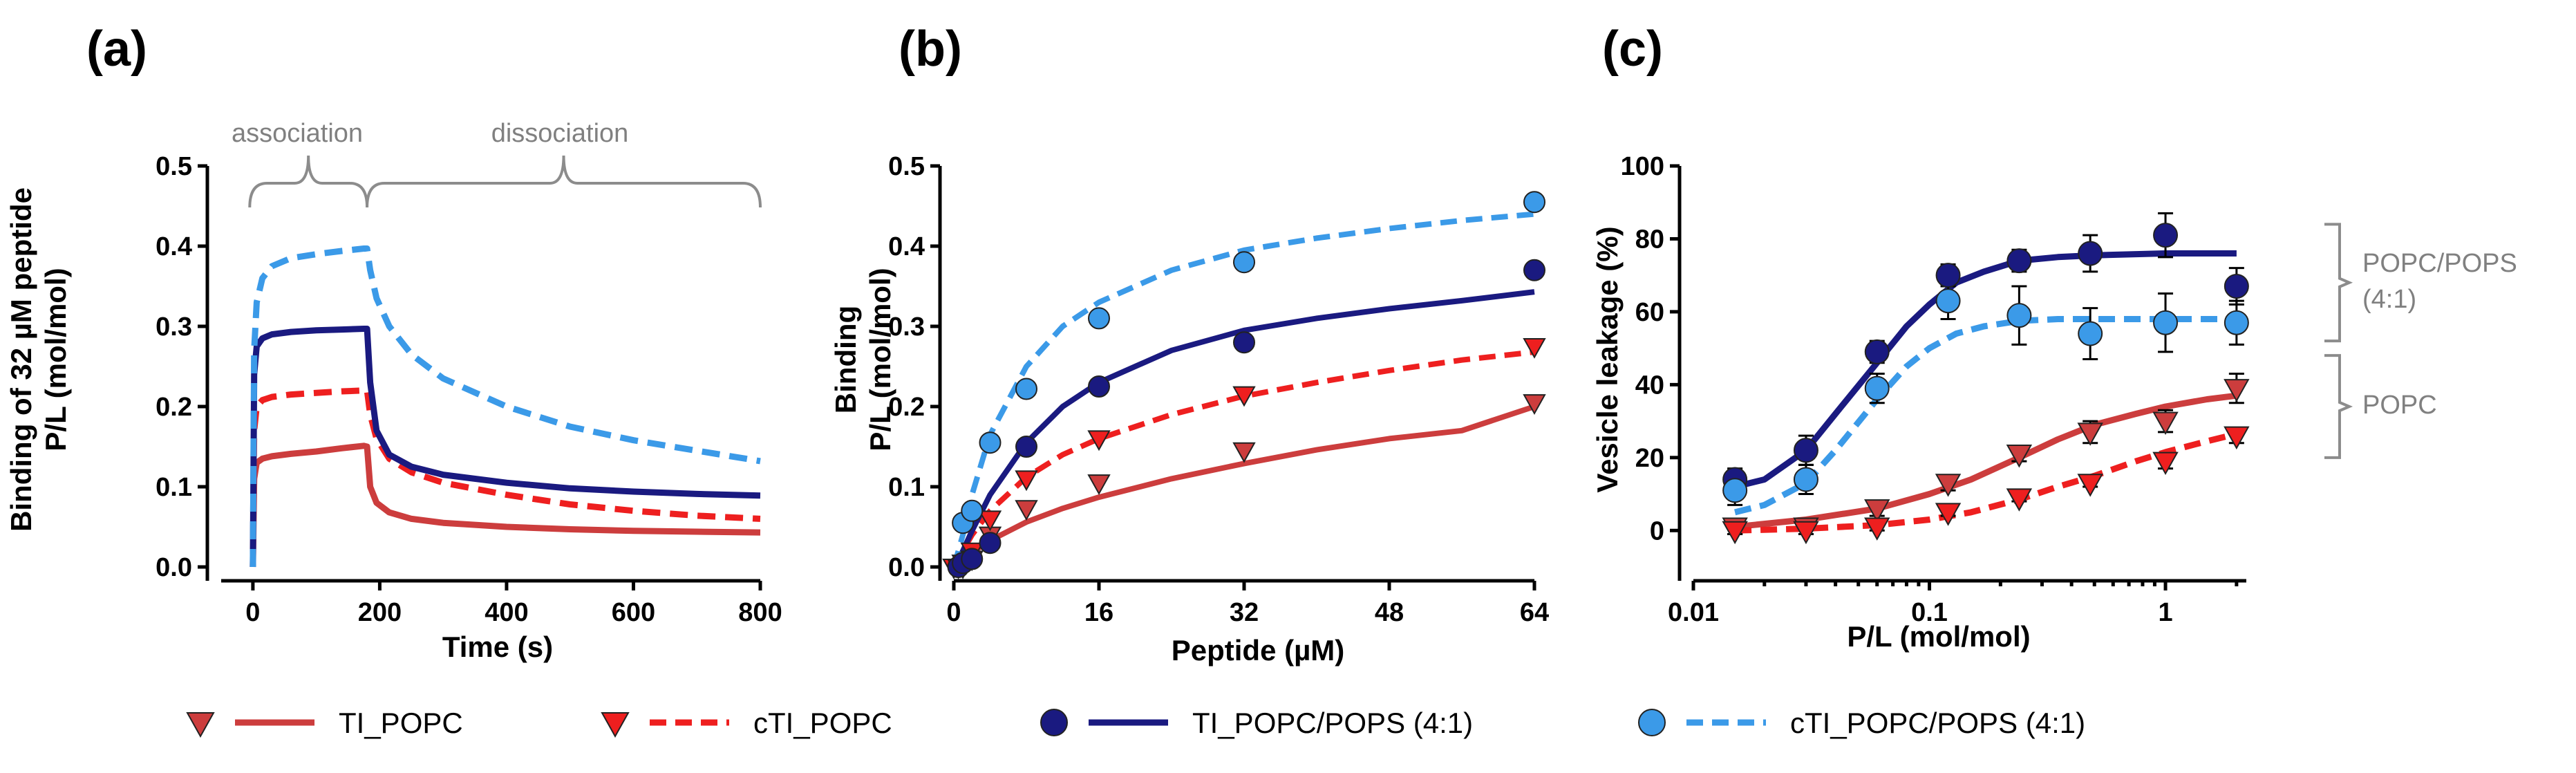 This screenshot has width=2576, height=773. What do you see at coordinates (822, 723) in the screenshot?
I see `legend-label: cTI_POPC` at bounding box center [822, 723].